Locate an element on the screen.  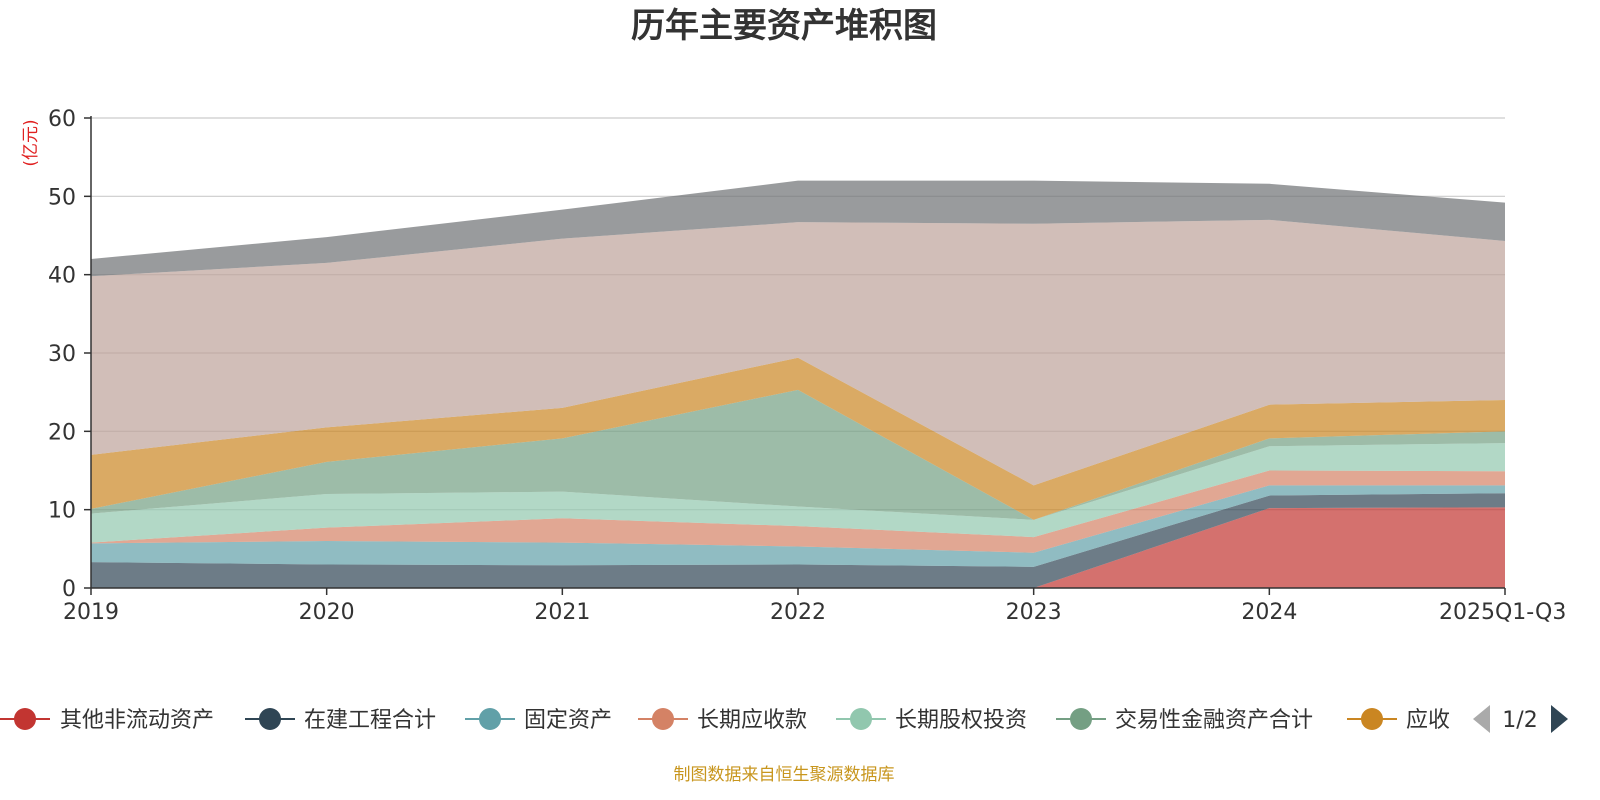
legend-label: 其他非流动资产 is located at coordinates (137, 720).